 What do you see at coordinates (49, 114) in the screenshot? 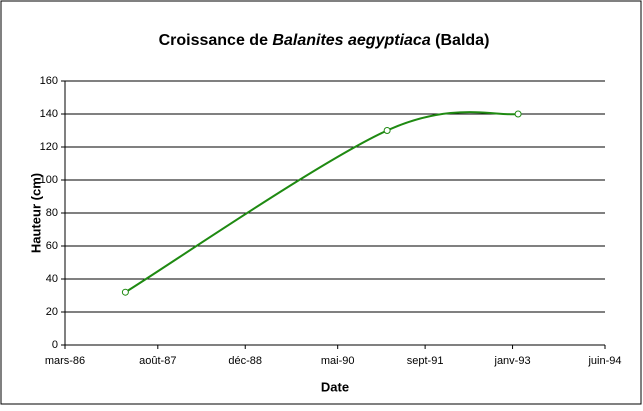
I see `y-tick-label: 140` at bounding box center [49, 114].